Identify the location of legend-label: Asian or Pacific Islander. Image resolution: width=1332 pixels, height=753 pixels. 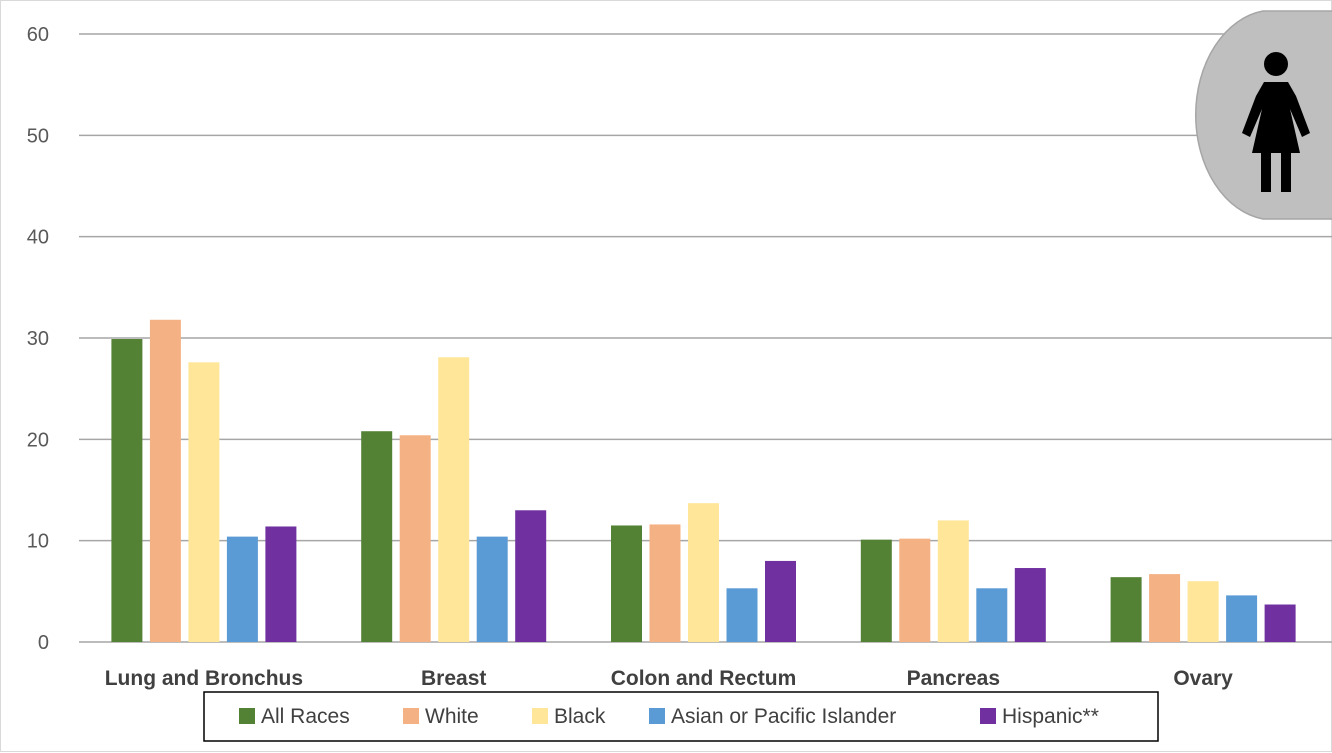
(783, 716).